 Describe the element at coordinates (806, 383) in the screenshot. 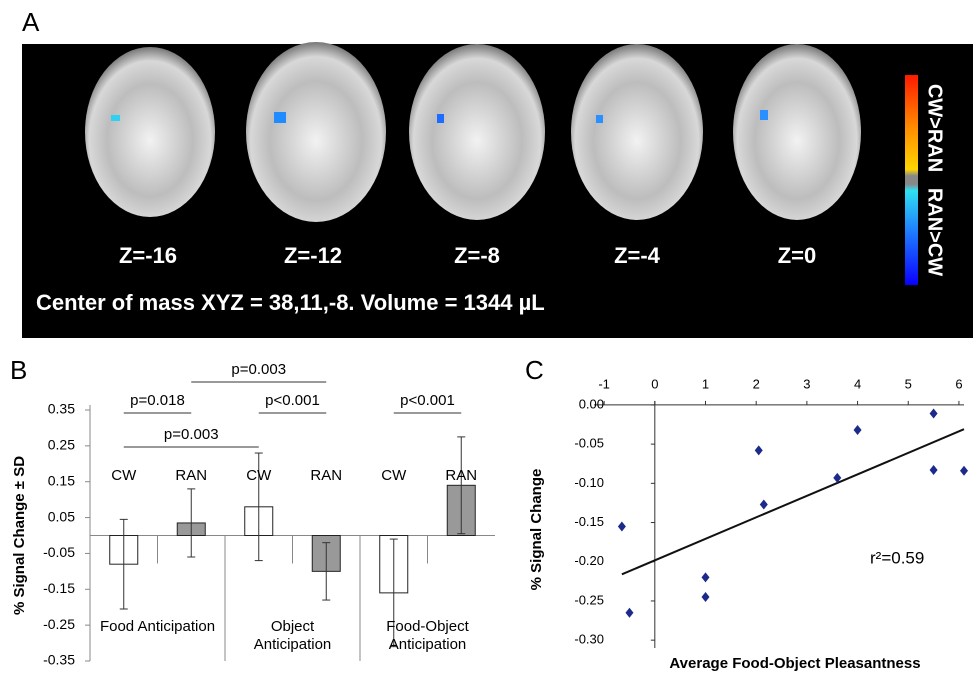

I see `x-tick-label: 3` at that location.